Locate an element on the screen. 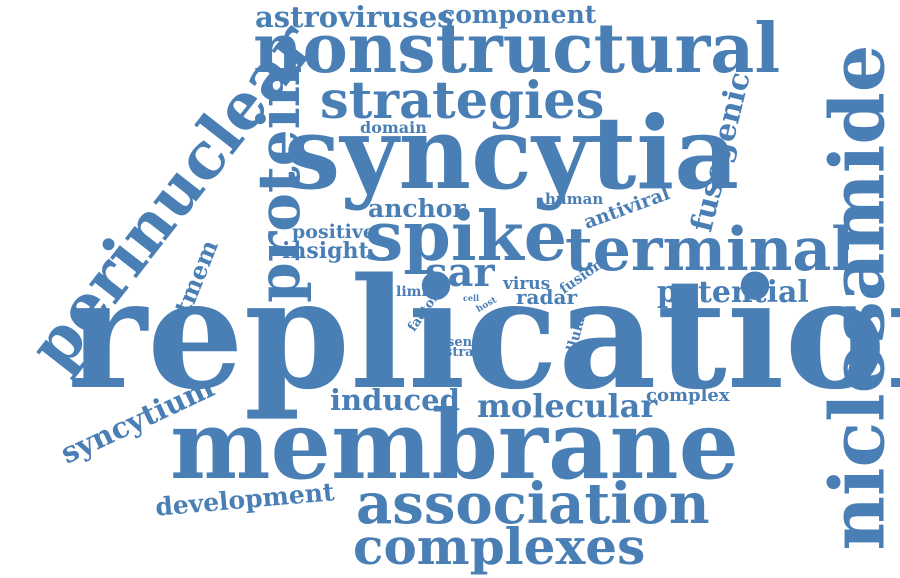  word-limit: limit is located at coordinates (415, 292).